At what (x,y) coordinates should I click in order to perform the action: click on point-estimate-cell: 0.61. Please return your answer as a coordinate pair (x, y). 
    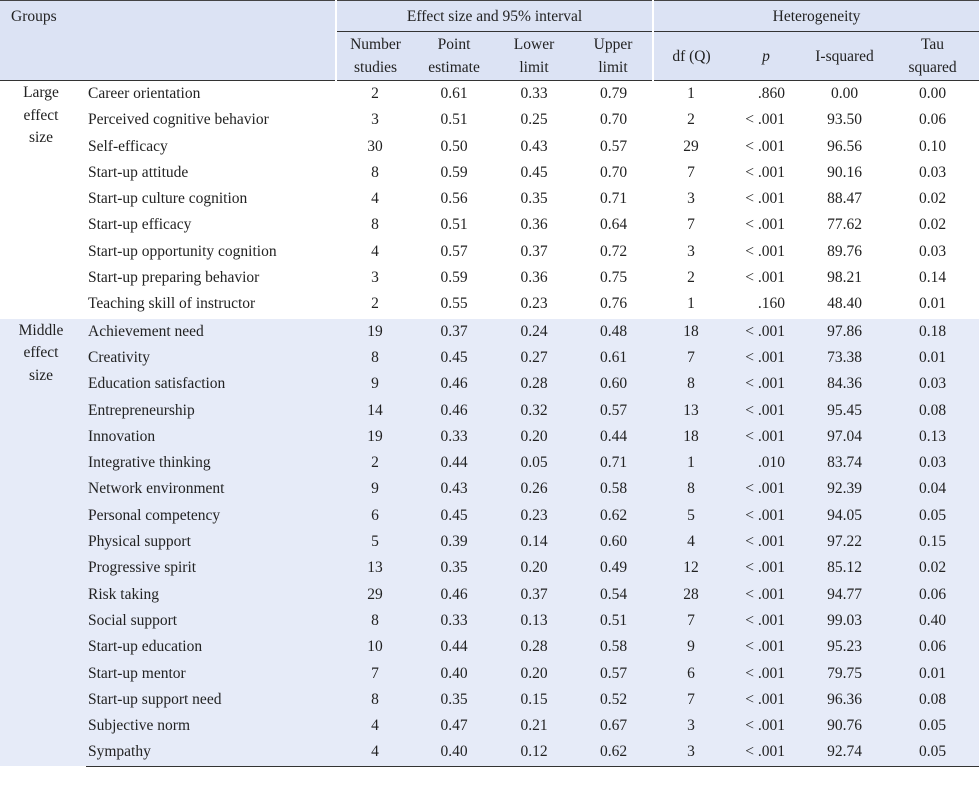
    Looking at the image, I should click on (454, 93).